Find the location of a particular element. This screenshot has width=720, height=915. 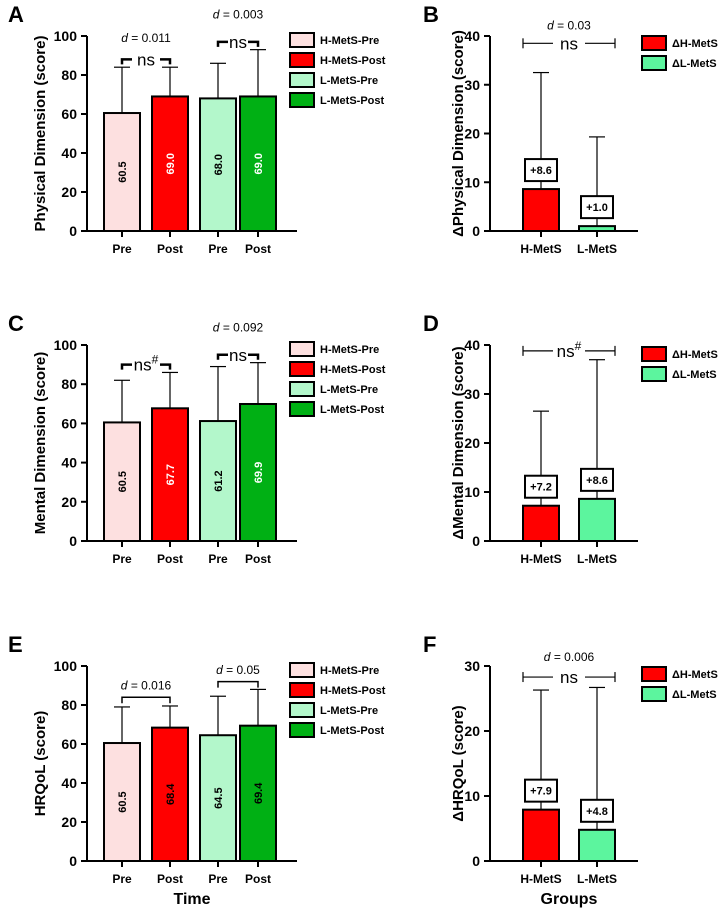

effect-size-label: d = 0.006 is located at coordinates (569, 657).